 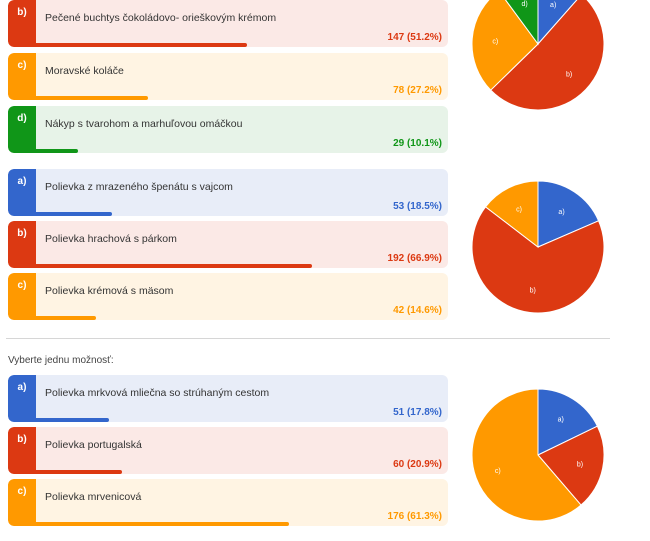 I want to click on option-count: 147 (51.2%), so click(x=414, y=37).